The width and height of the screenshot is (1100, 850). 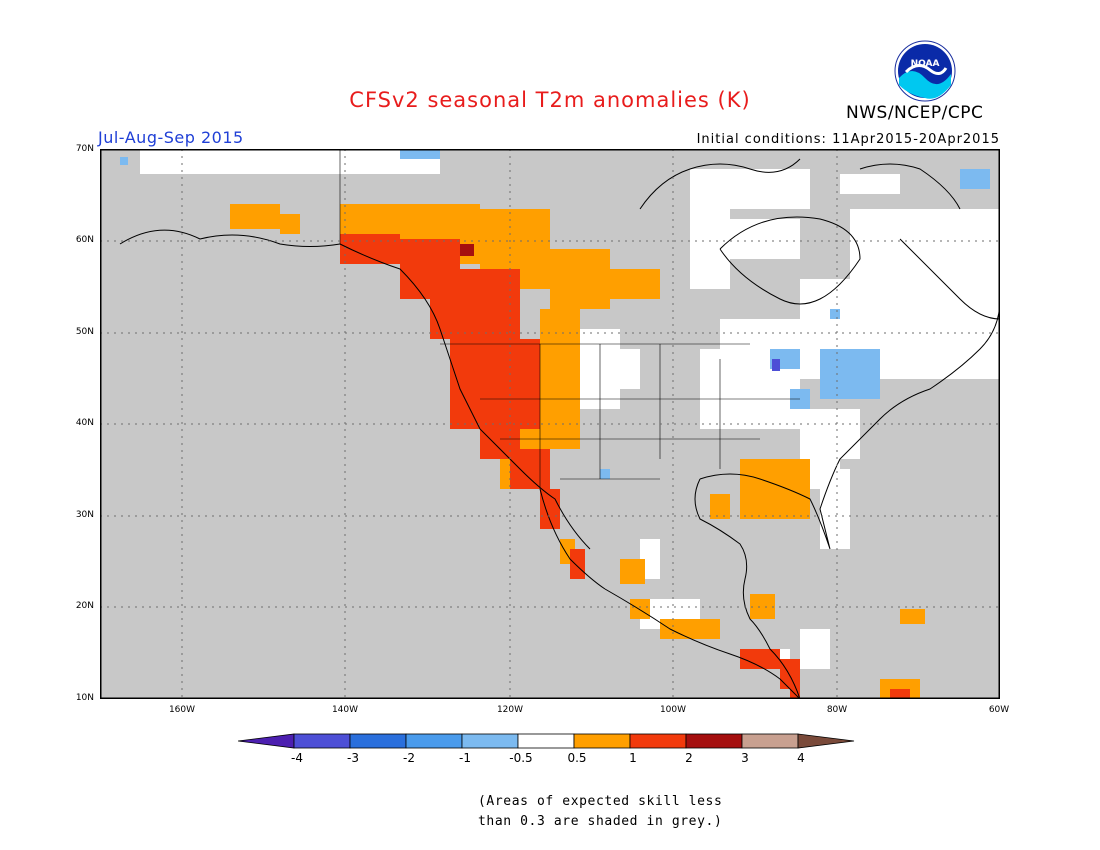 What do you see at coordinates (925, 71) in the screenshot?
I see `noaa-logo-icon: NOAA` at bounding box center [925, 71].